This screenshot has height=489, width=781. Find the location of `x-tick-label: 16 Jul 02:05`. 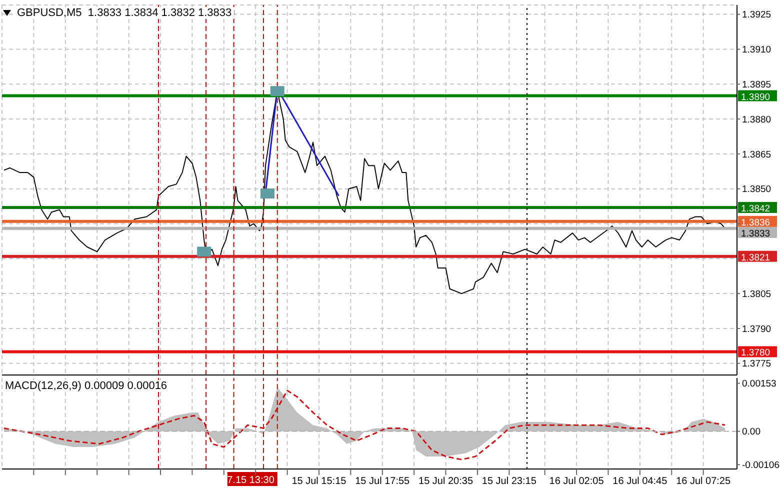

x-tick-label: 16 Jul 02:05 is located at coordinates (576, 482).